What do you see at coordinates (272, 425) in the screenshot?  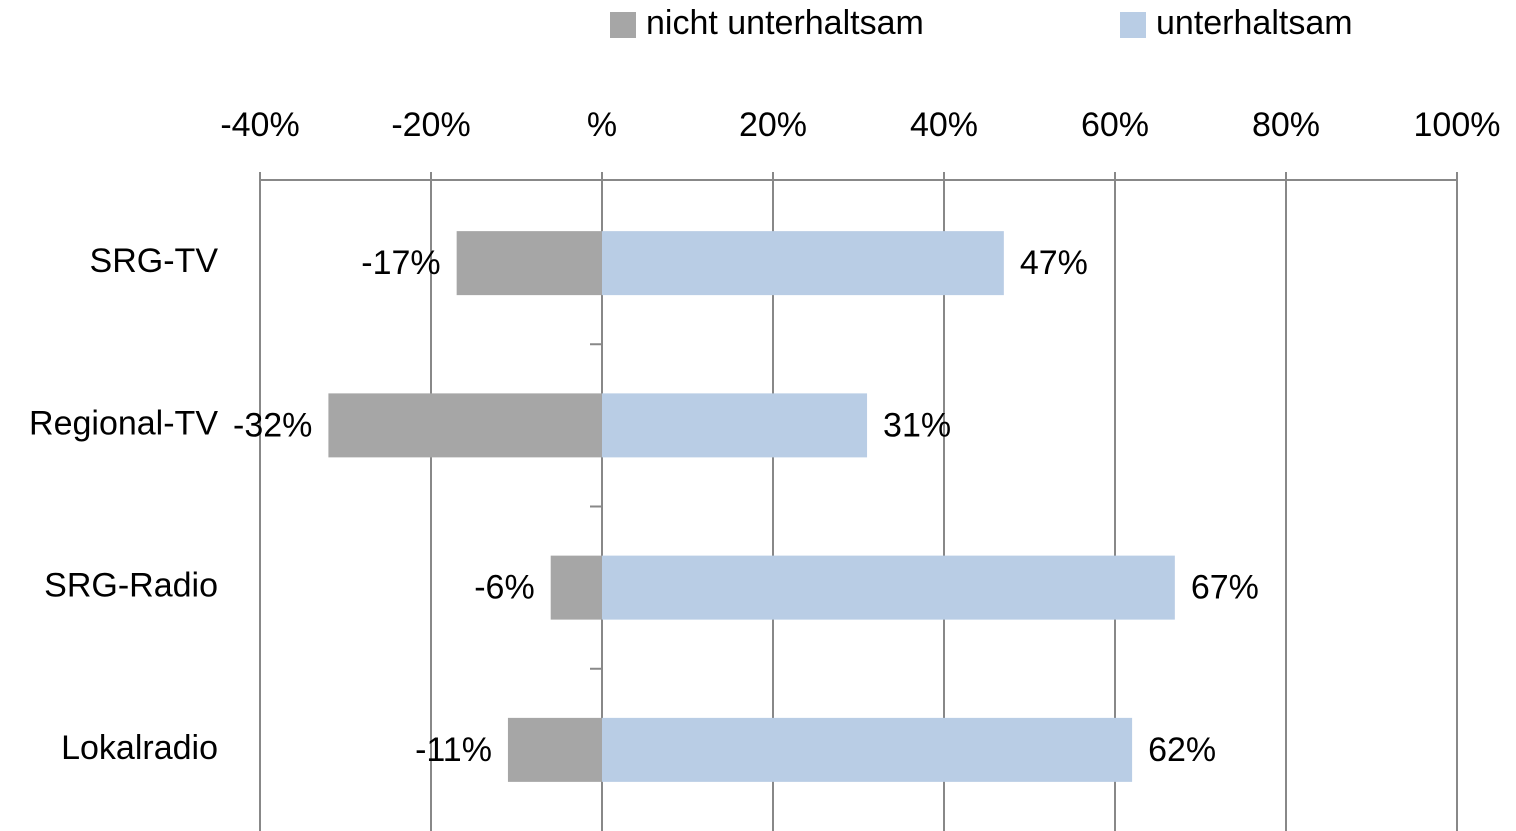 I see `data-label: -32%` at bounding box center [272, 425].